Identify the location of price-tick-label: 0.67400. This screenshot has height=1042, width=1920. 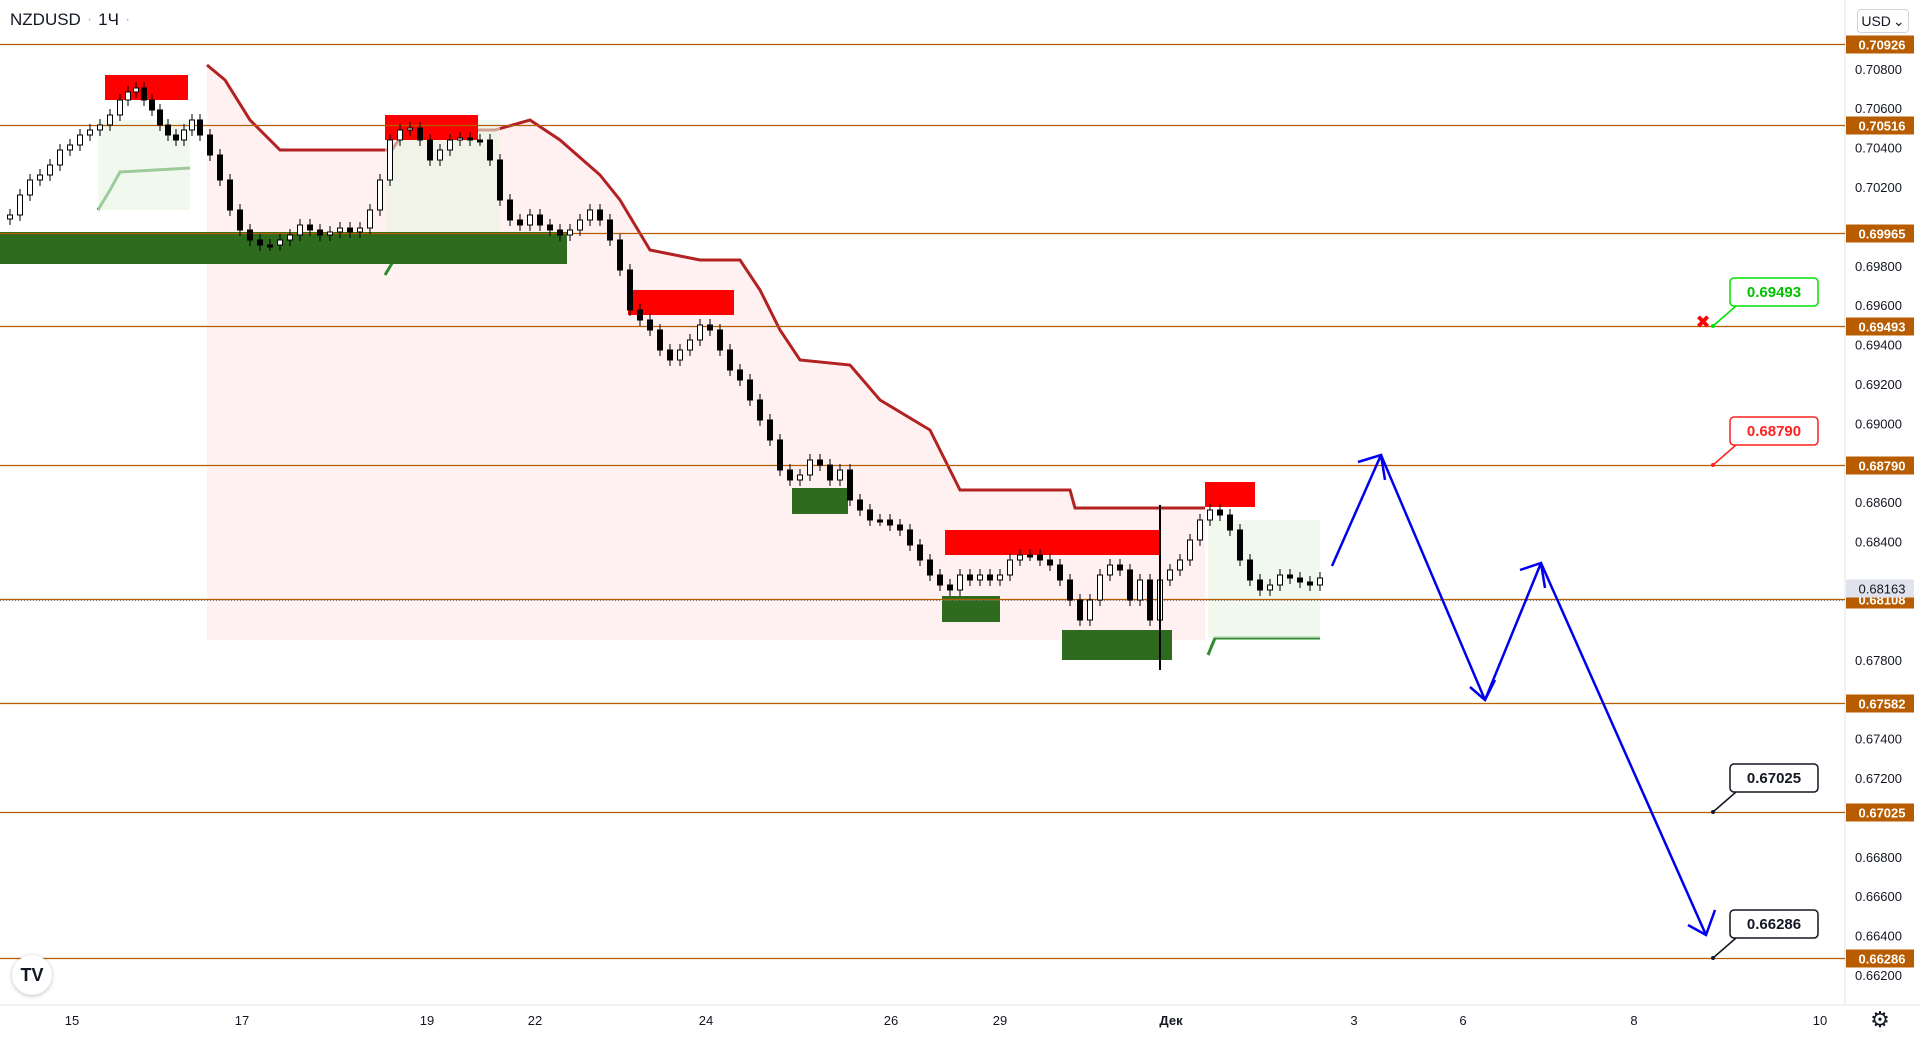
(1878, 739).